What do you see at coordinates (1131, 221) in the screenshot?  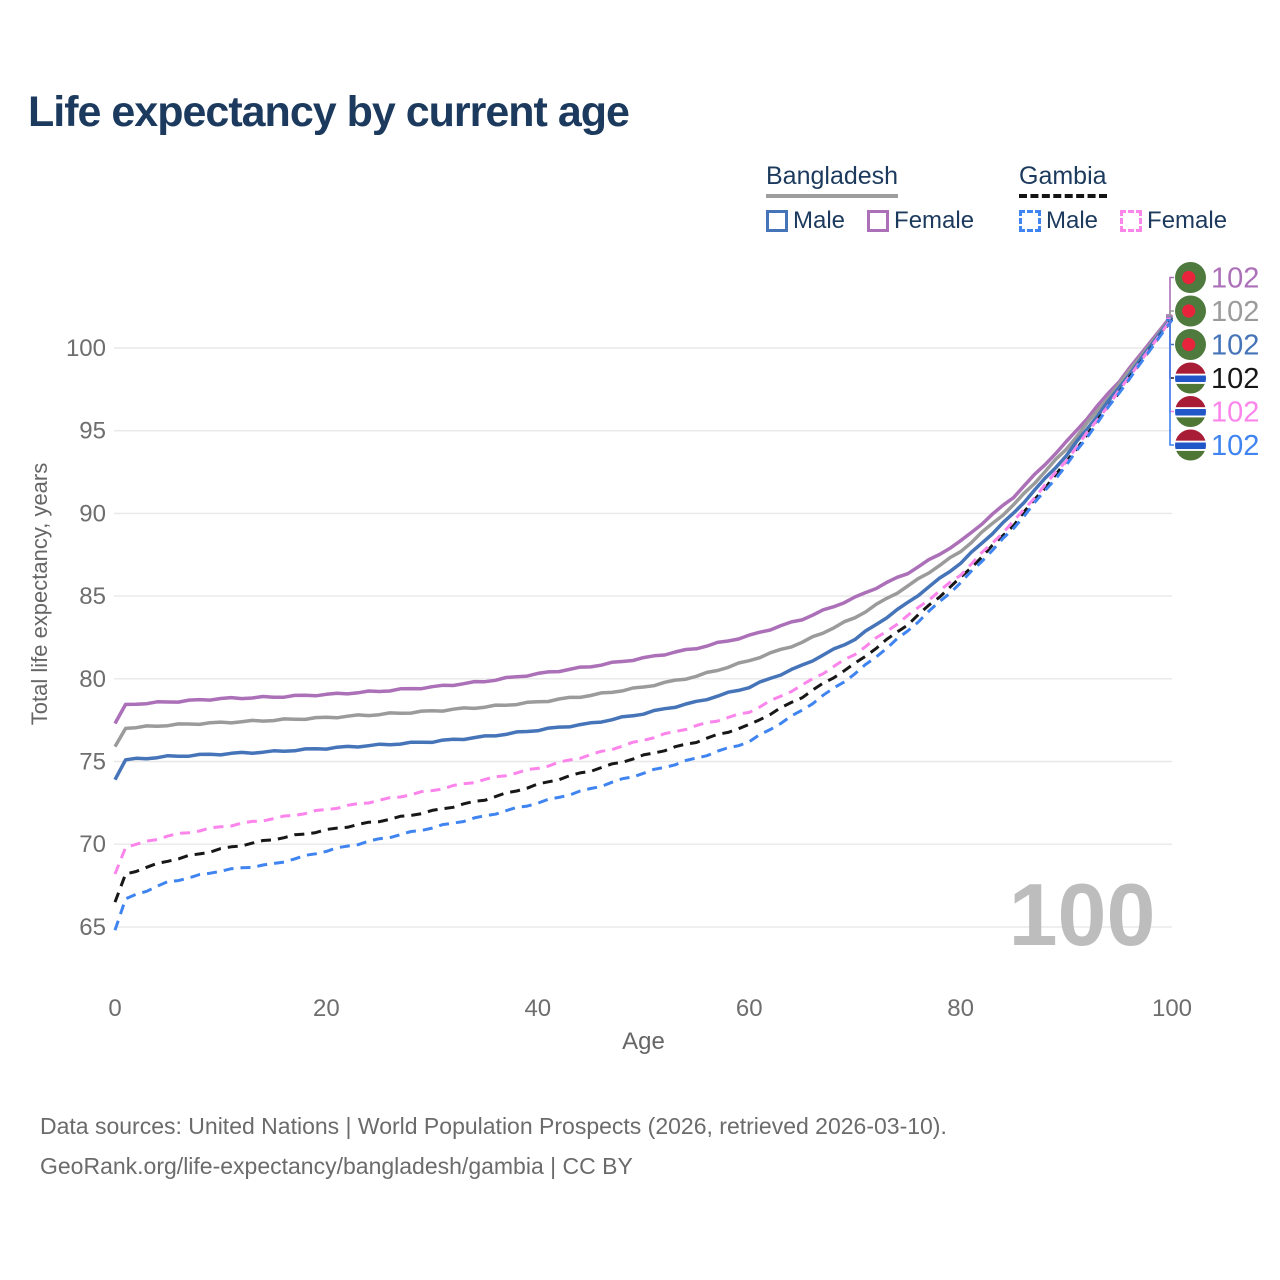 I see `gambia-female-swatch-icon` at bounding box center [1131, 221].